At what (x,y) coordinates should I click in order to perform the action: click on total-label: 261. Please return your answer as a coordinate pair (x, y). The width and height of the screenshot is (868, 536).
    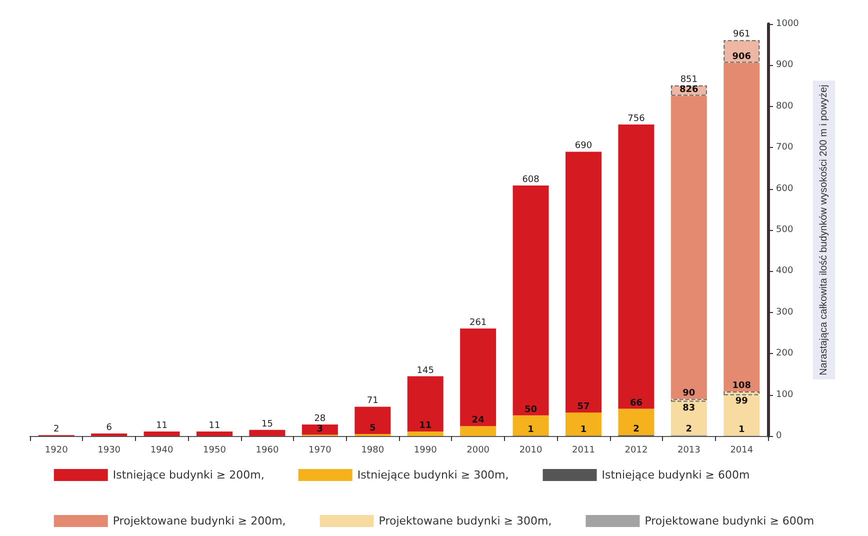
    Looking at the image, I should click on (478, 323).